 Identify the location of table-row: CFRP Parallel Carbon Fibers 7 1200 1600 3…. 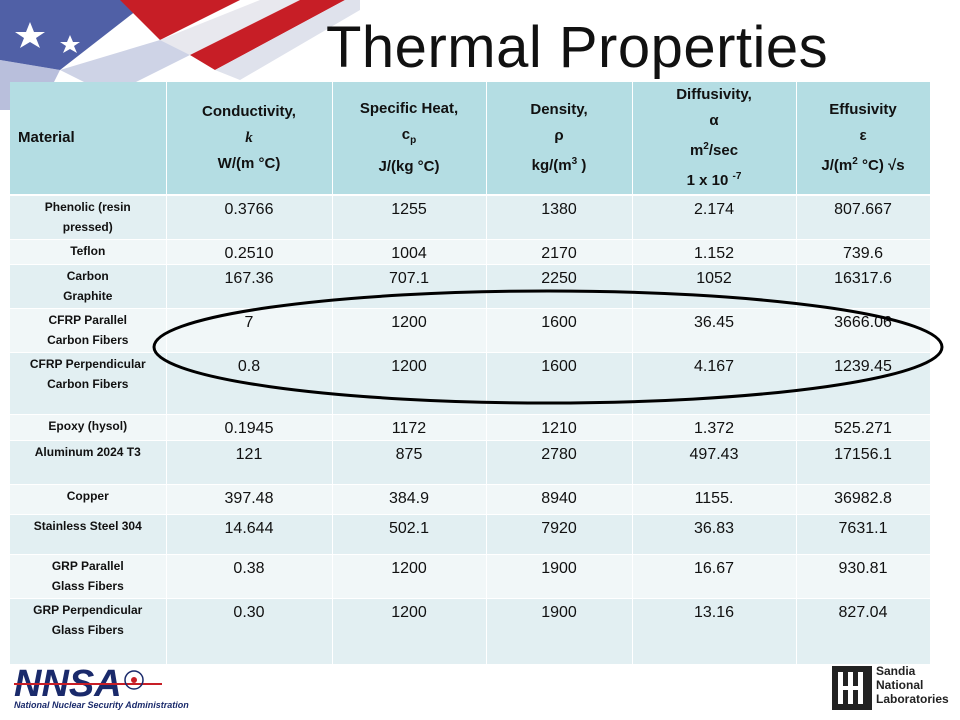
(470, 330).